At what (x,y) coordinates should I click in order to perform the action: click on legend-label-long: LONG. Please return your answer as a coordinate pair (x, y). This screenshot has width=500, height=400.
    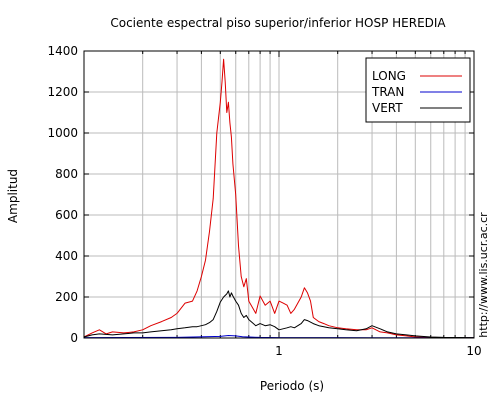
    Looking at the image, I should click on (389, 76).